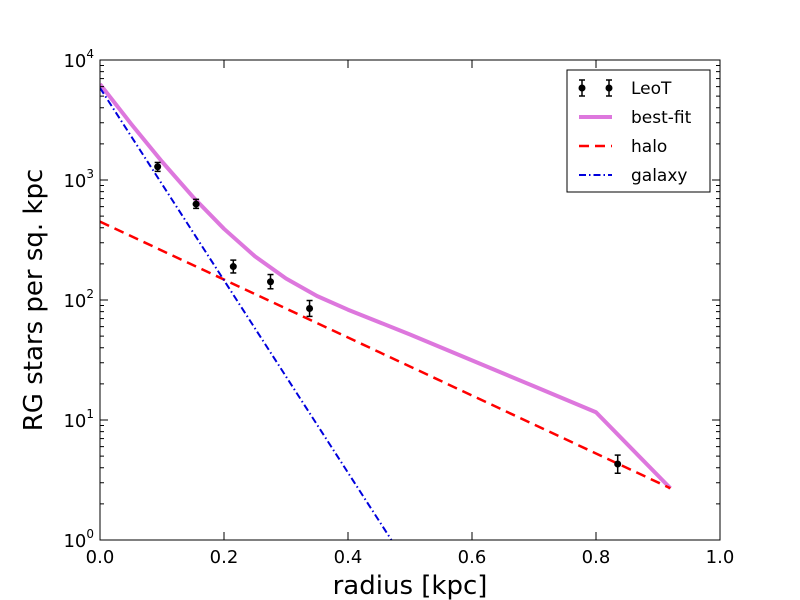  I want to click on legend-entry: best-fit, so click(635, 118).